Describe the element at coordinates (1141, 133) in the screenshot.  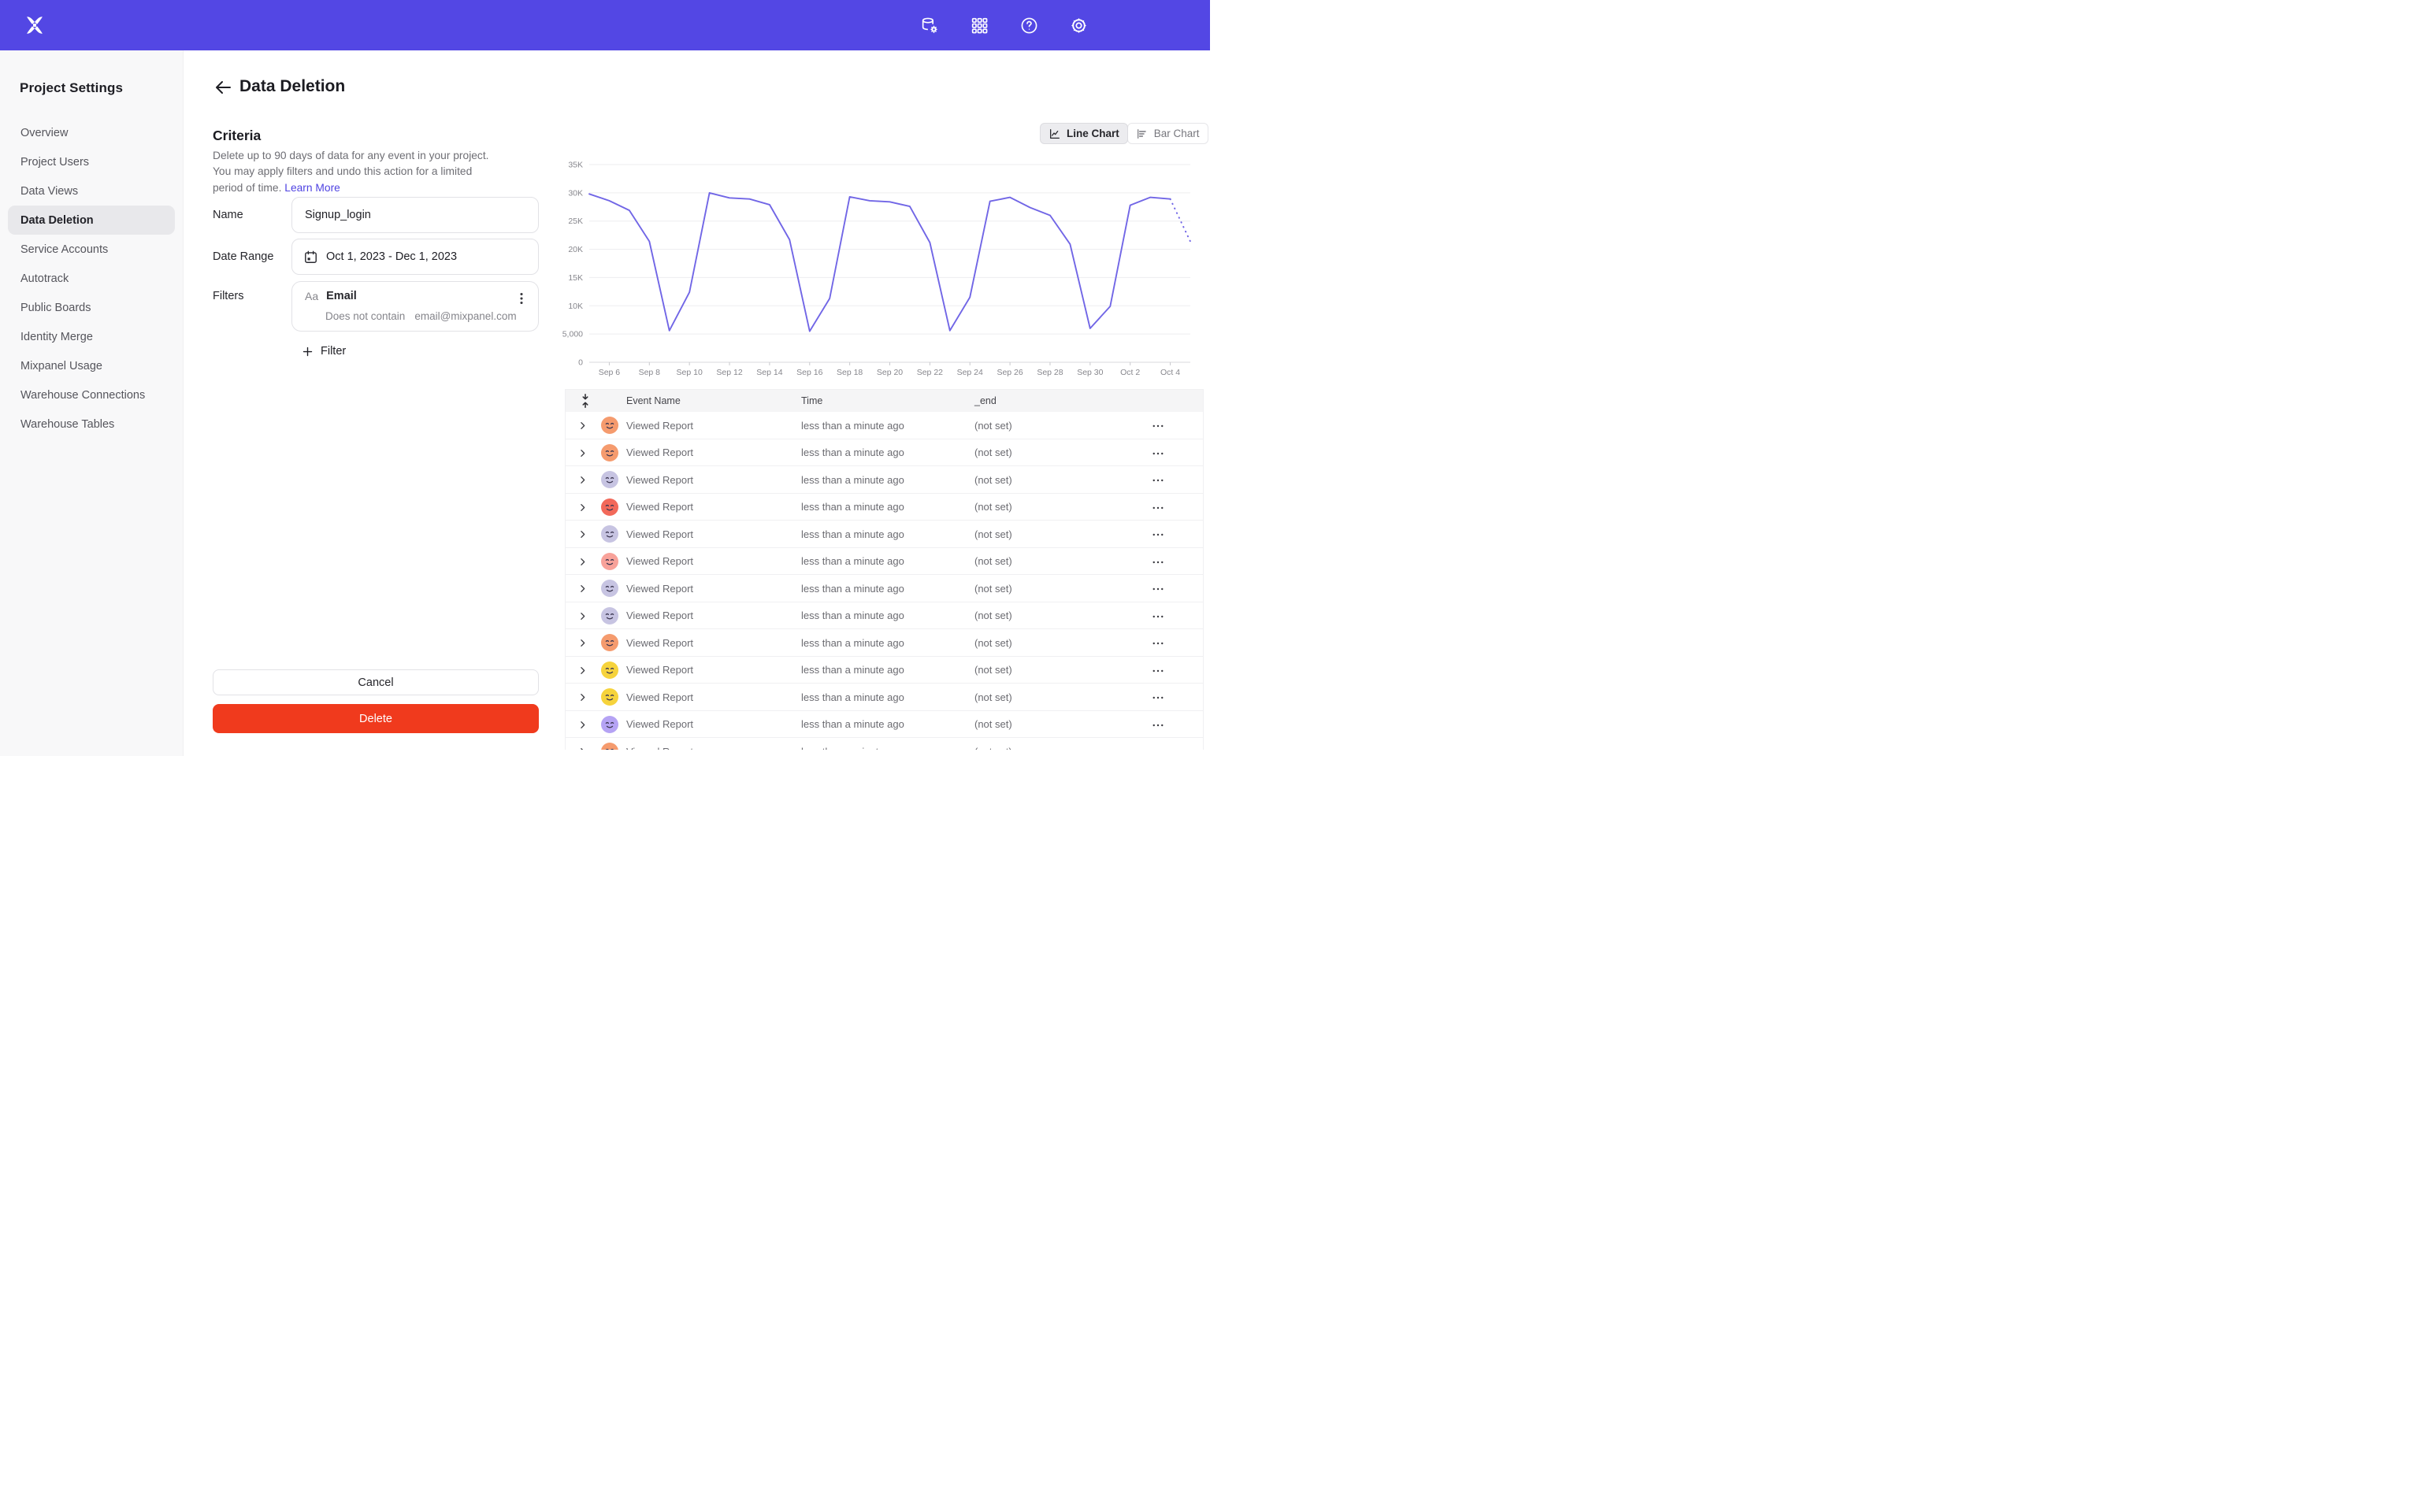
I see `bar-chart-icon` at that location.